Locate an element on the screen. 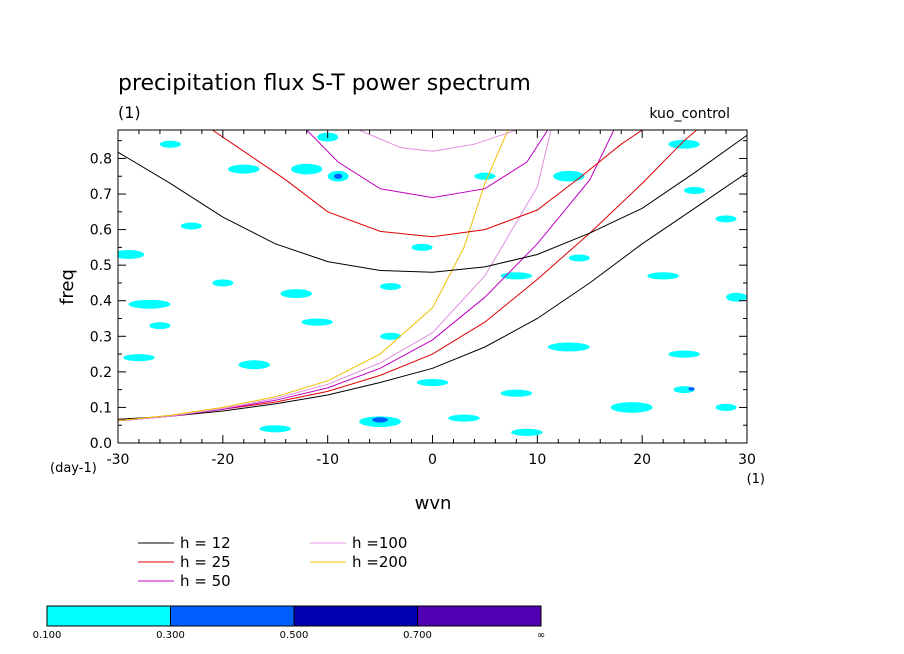 The height and width of the screenshot is (654, 904). legend-item-4: h =200 is located at coordinates (358, 562).